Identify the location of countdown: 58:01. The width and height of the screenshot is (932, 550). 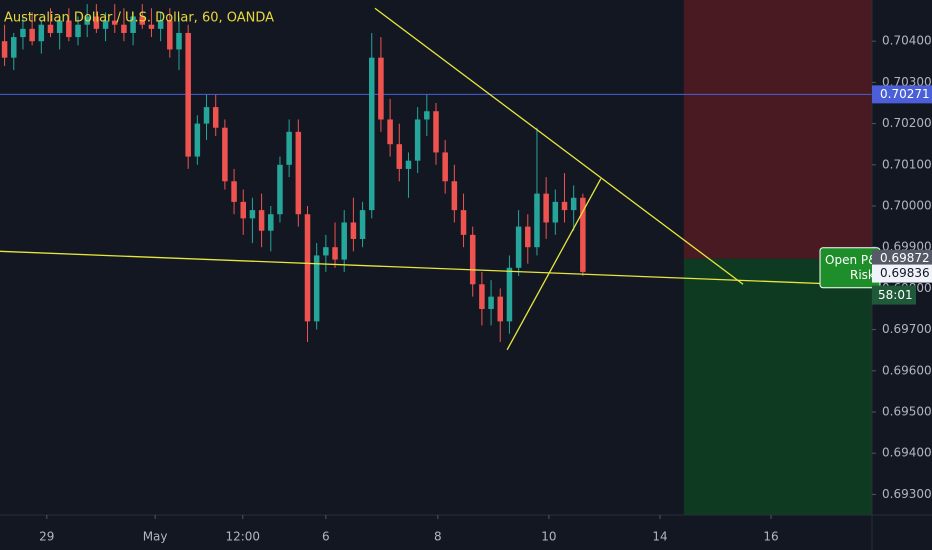
(895, 295).